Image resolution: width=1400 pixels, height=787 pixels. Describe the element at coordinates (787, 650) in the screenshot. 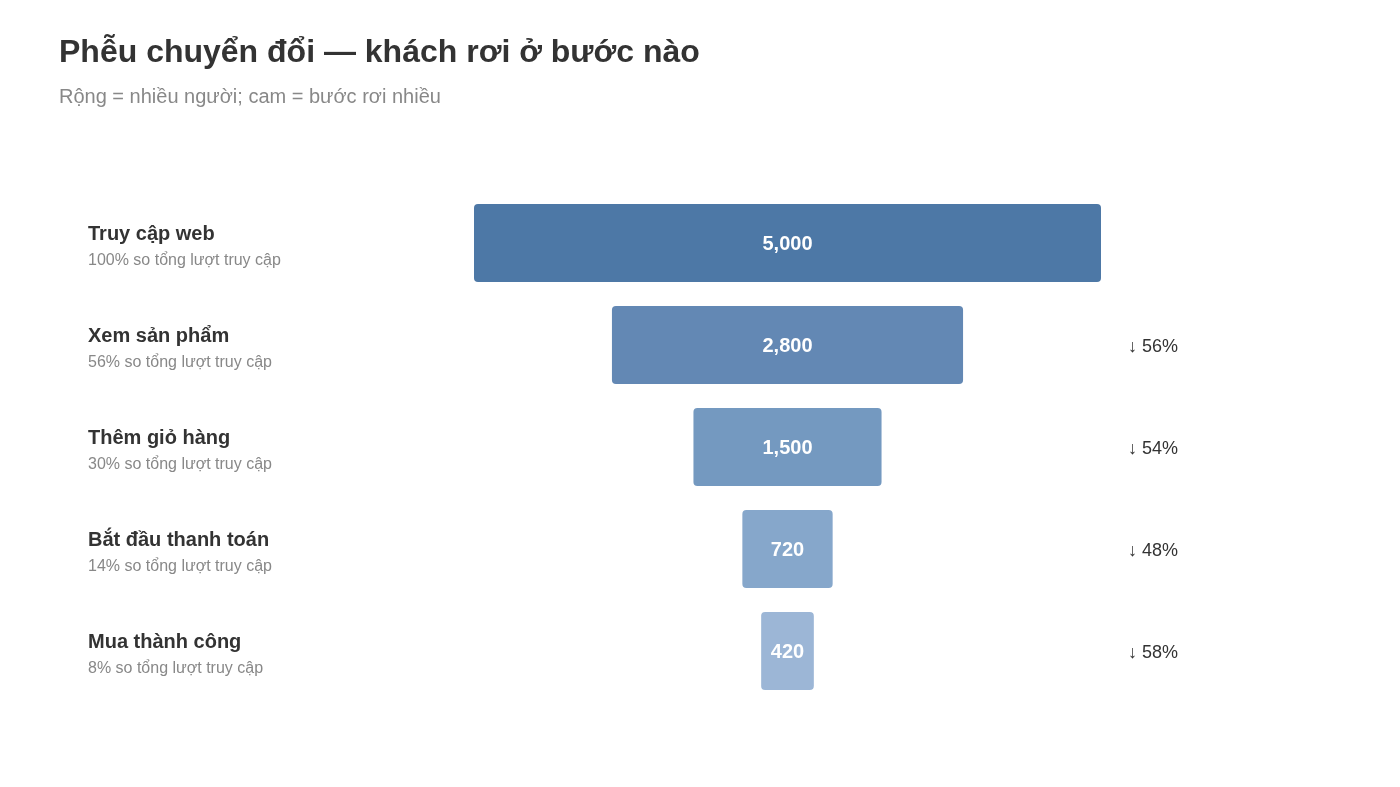

I see `data-label: 420` at that location.